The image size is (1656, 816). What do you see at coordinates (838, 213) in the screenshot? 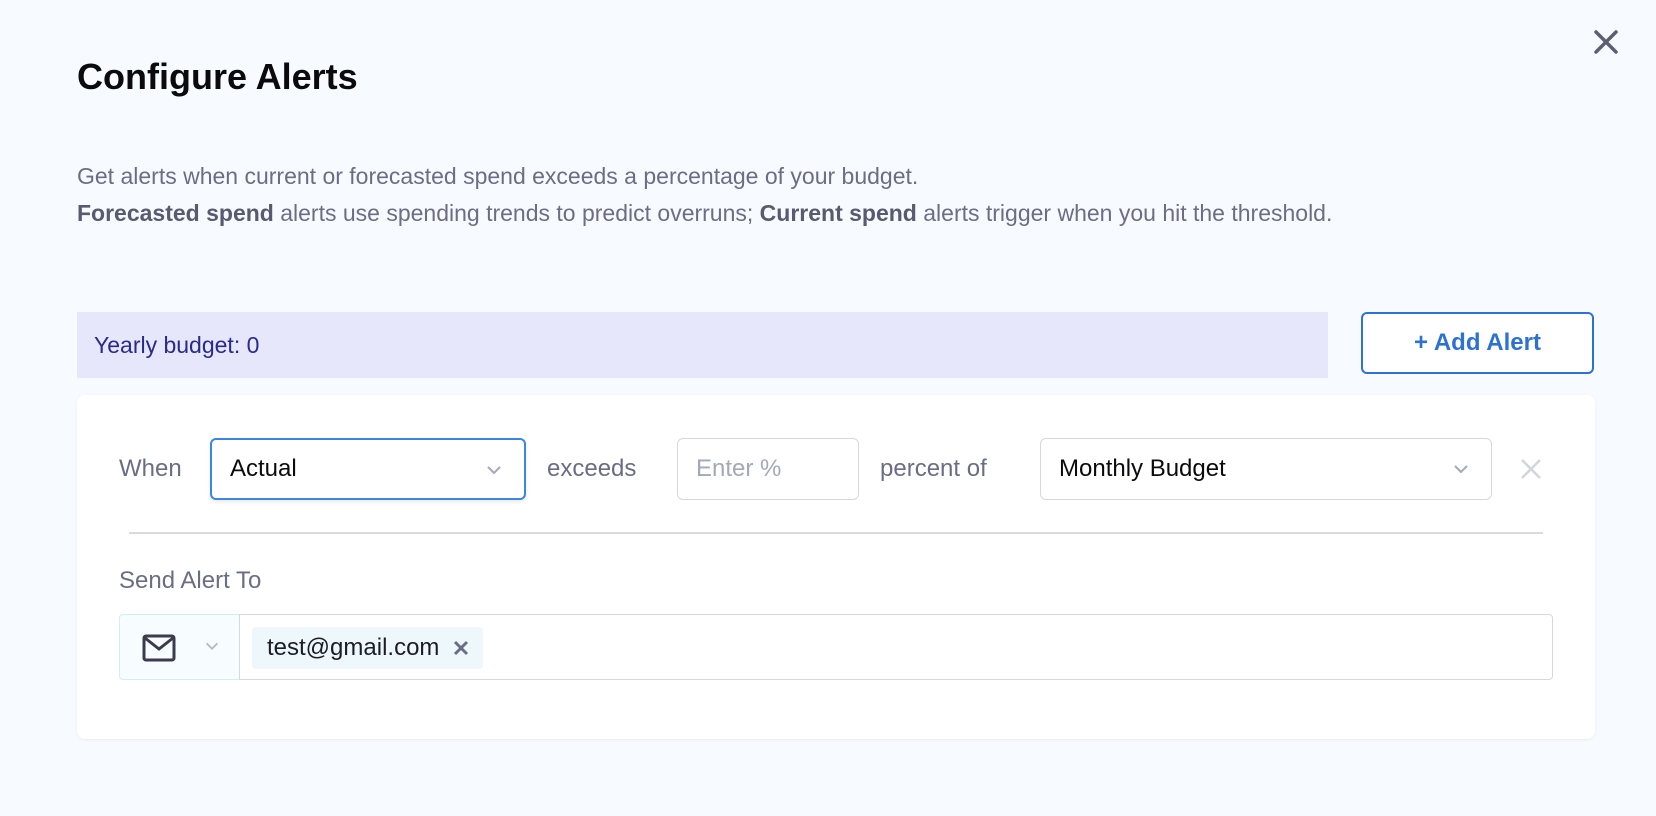
I see `current-spend-term: Current spend` at bounding box center [838, 213].